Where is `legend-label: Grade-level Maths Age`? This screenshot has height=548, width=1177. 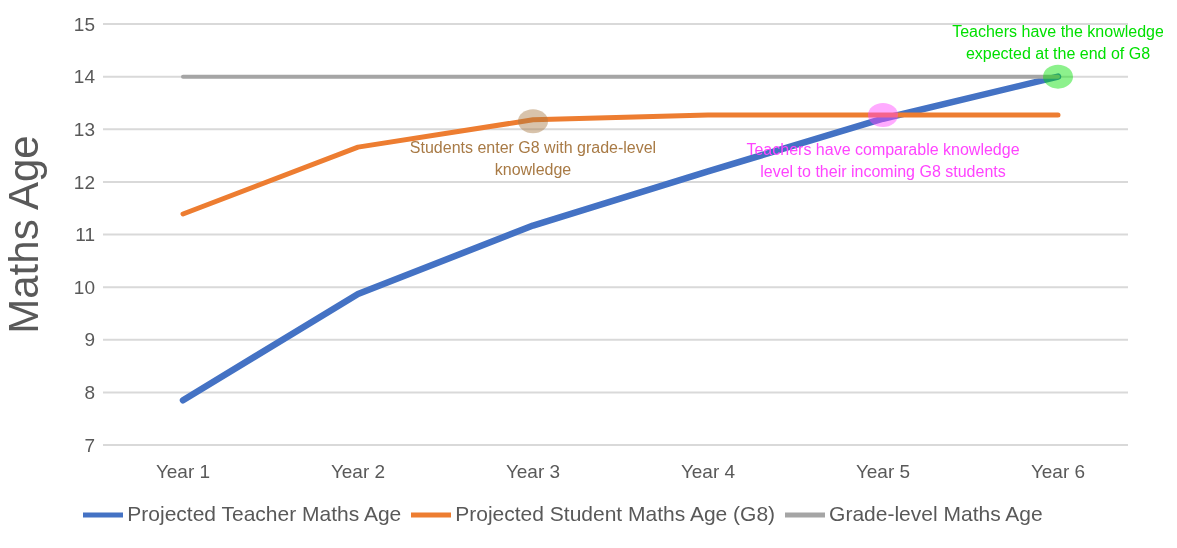 legend-label: Grade-level Maths Age is located at coordinates (936, 513).